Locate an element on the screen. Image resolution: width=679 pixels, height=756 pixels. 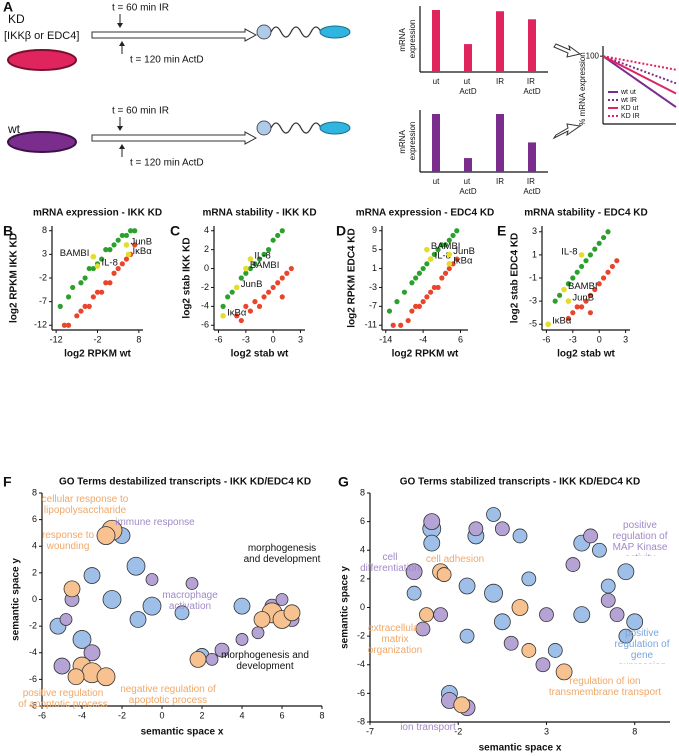
annotation-box: morphogenesis and development is located at coordinates (265, 661).